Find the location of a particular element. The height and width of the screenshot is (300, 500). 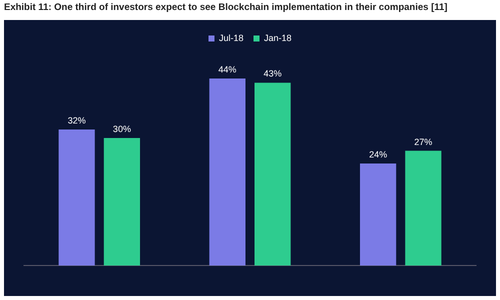

data-label: 43% is located at coordinates (273, 73).